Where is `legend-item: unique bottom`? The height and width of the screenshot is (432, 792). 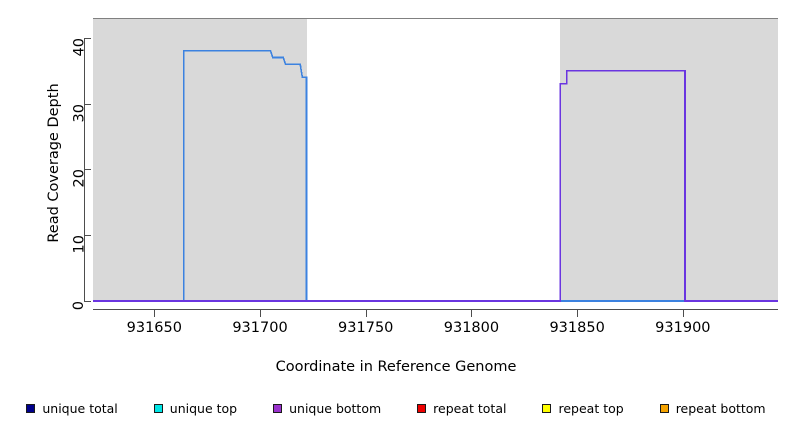
legend-item: unique bottom is located at coordinates (327, 408).